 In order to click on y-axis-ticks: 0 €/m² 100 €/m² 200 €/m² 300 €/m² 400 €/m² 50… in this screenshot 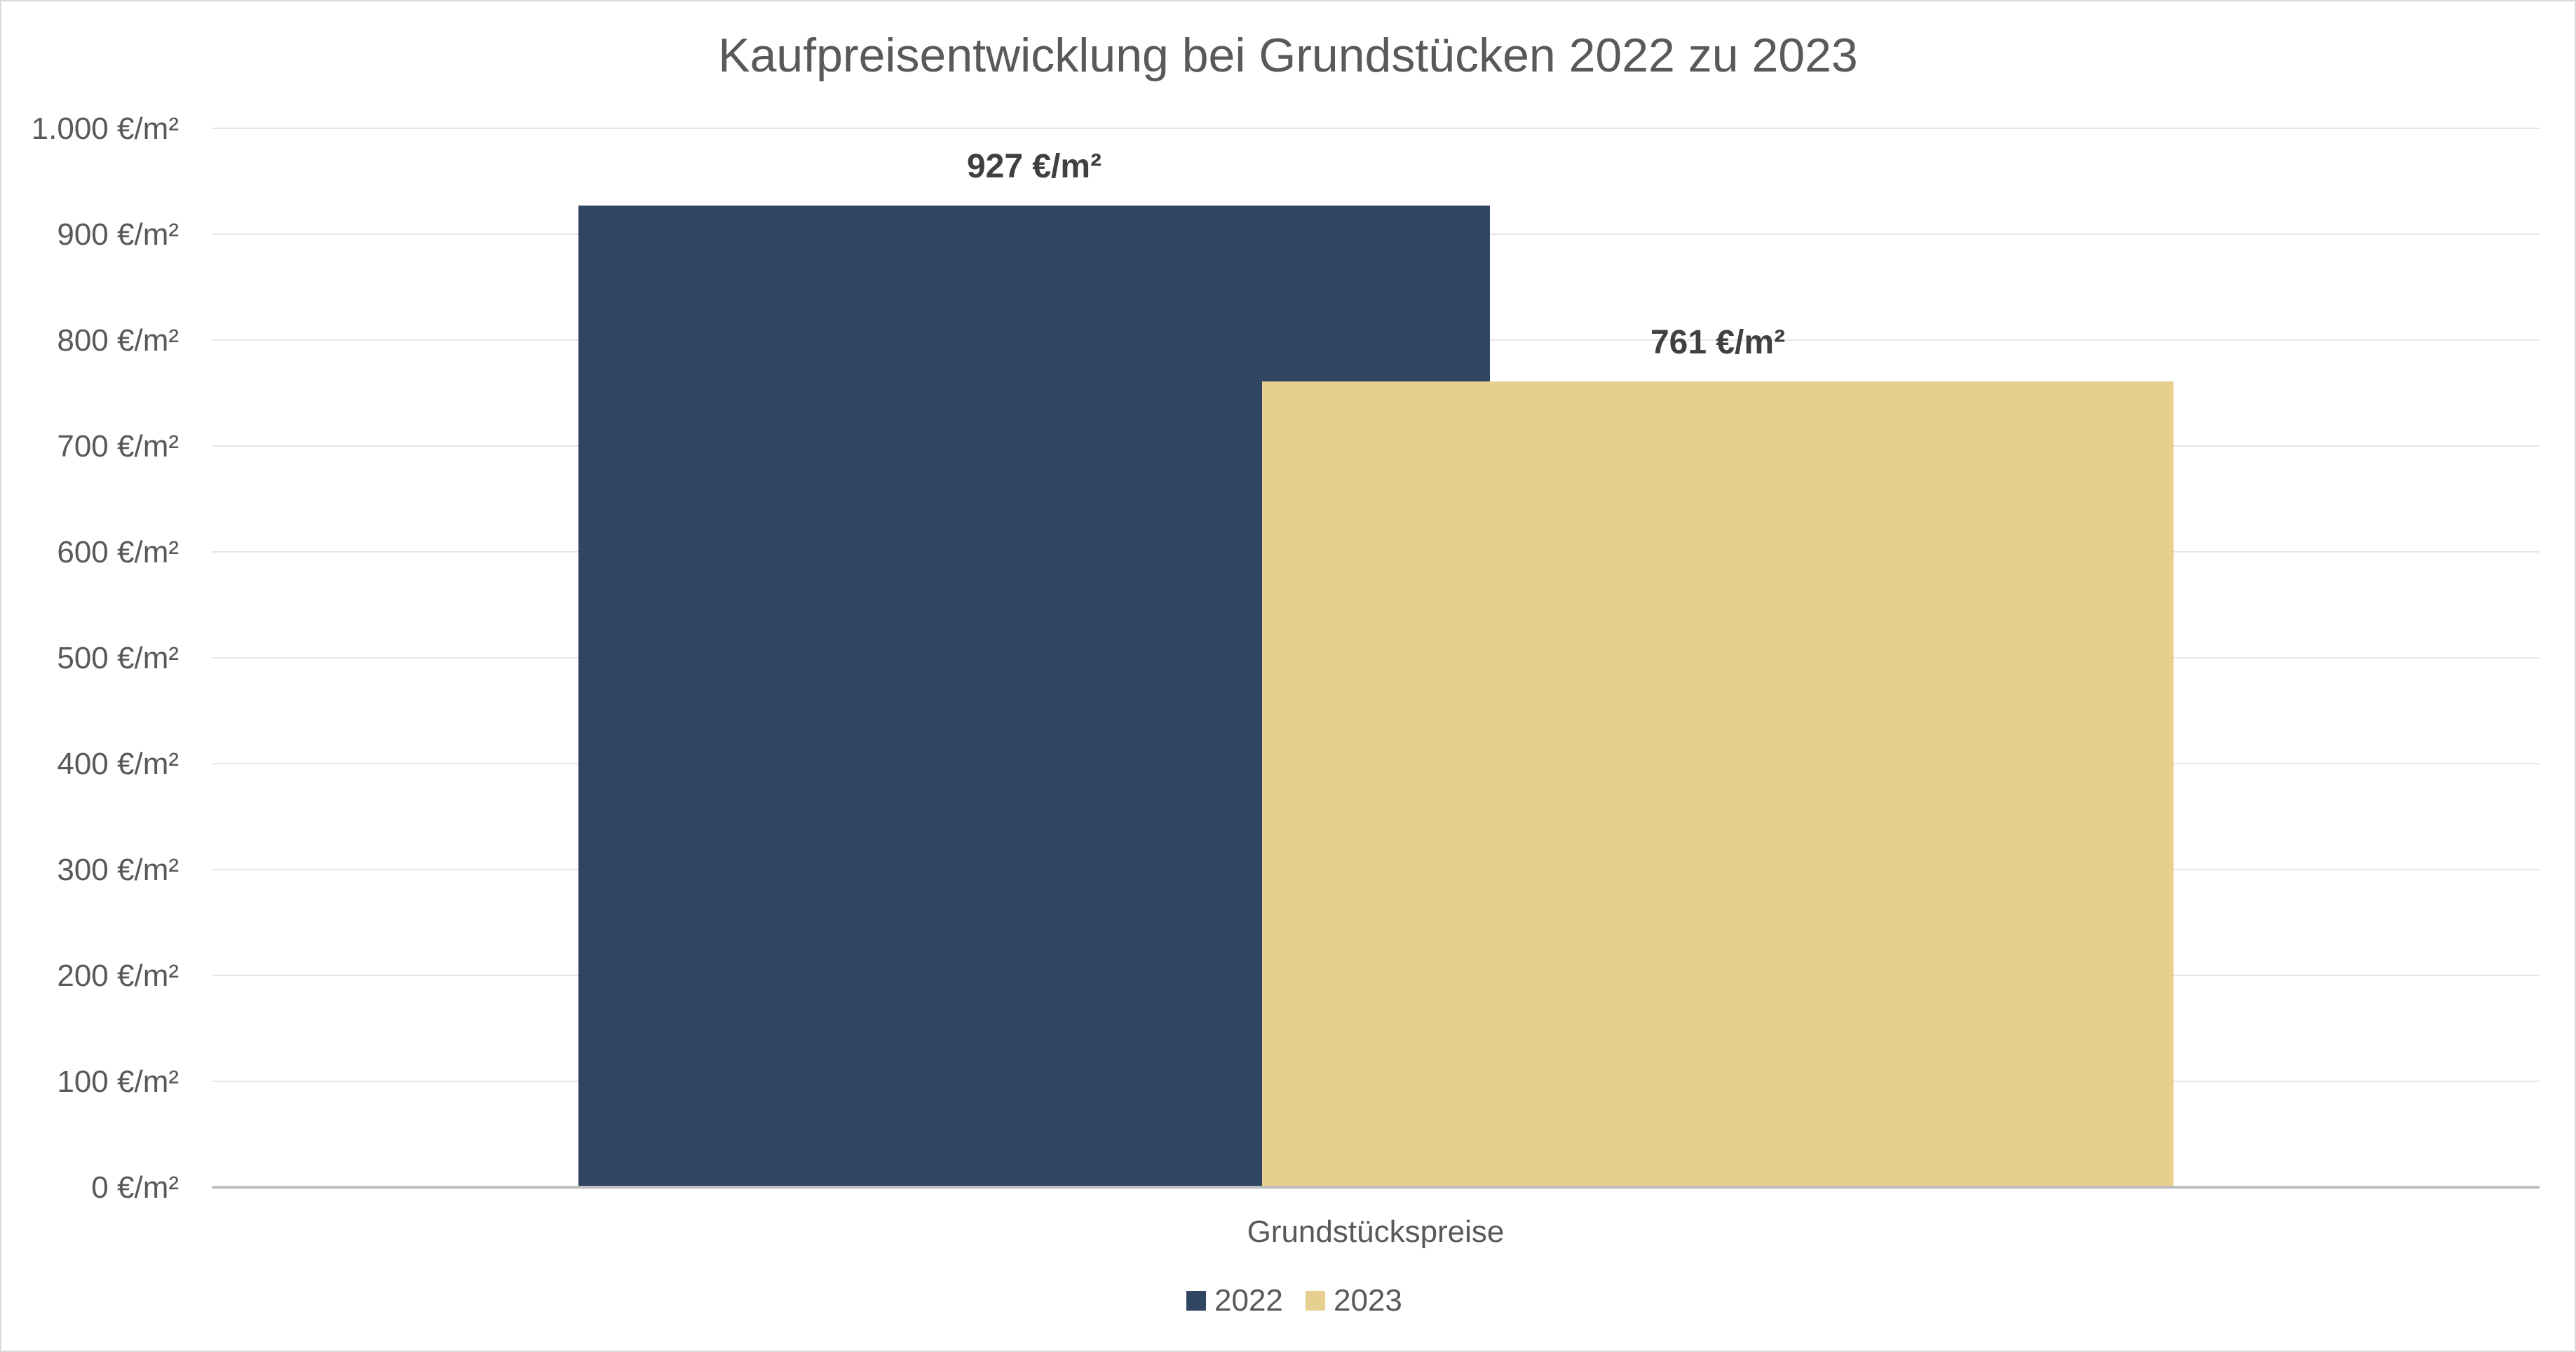, I will do `click(105, 658)`.